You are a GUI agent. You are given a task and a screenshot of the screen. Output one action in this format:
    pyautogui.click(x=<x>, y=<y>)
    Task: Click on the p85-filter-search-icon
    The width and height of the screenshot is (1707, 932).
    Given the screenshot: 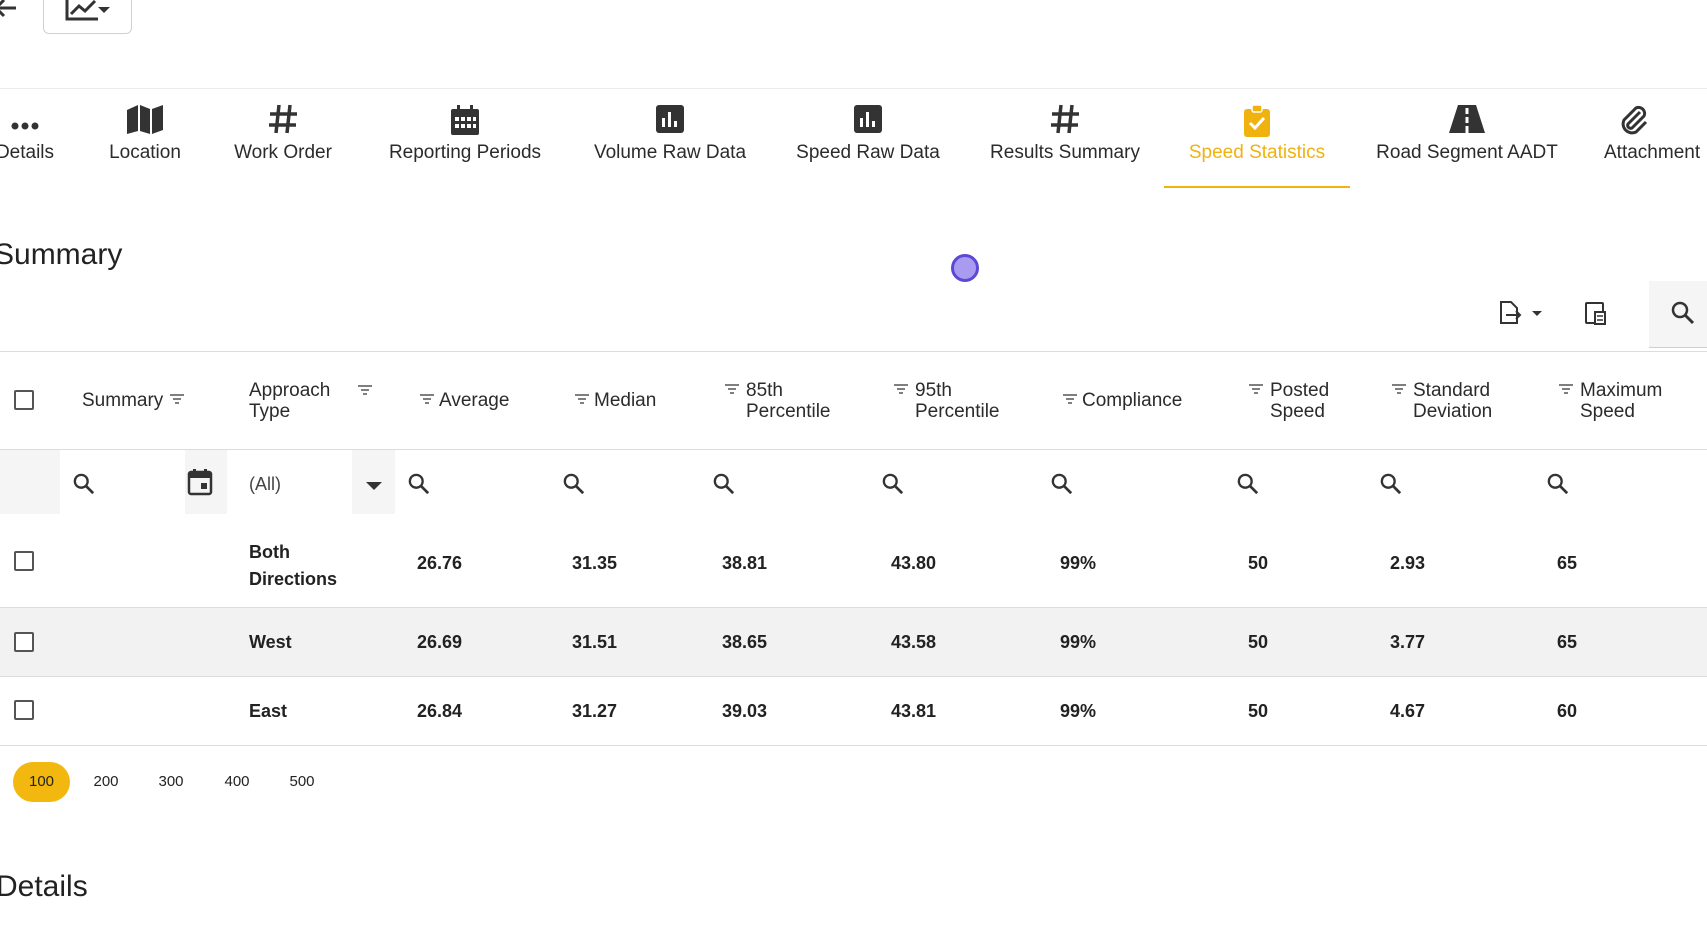 What is the action you would take?
    pyautogui.click(x=724, y=486)
    